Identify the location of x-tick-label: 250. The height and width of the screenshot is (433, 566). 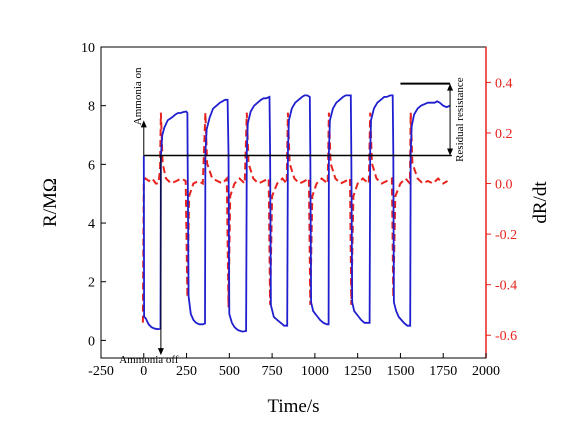
(186, 371).